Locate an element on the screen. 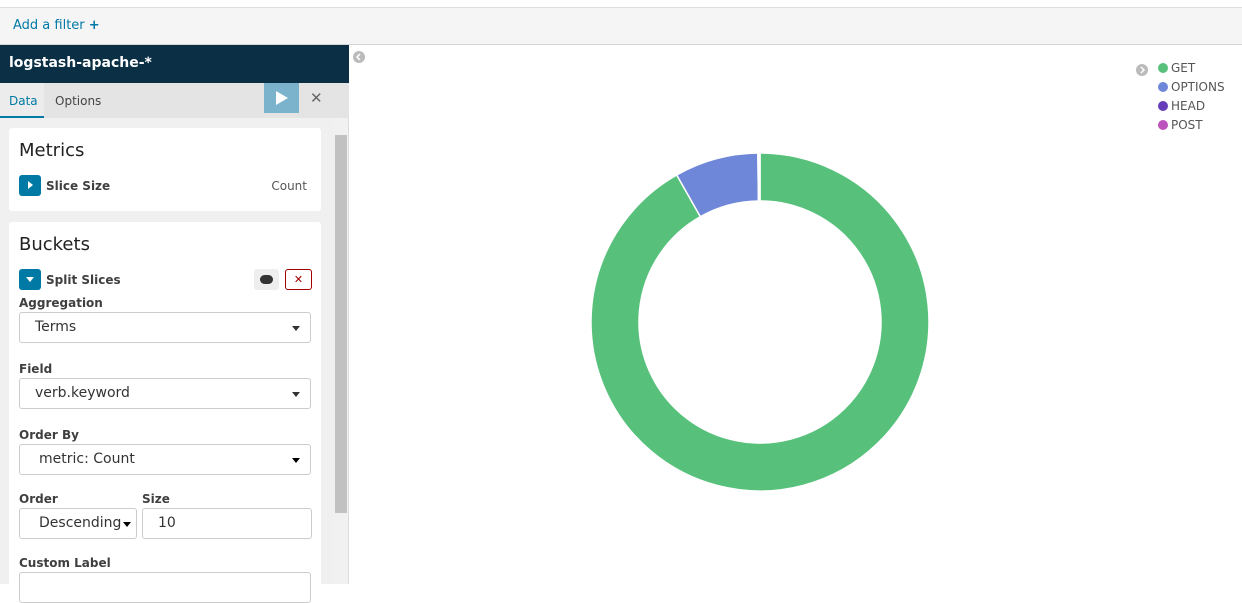  scrollbar-thumb is located at coordinates (341, 324).